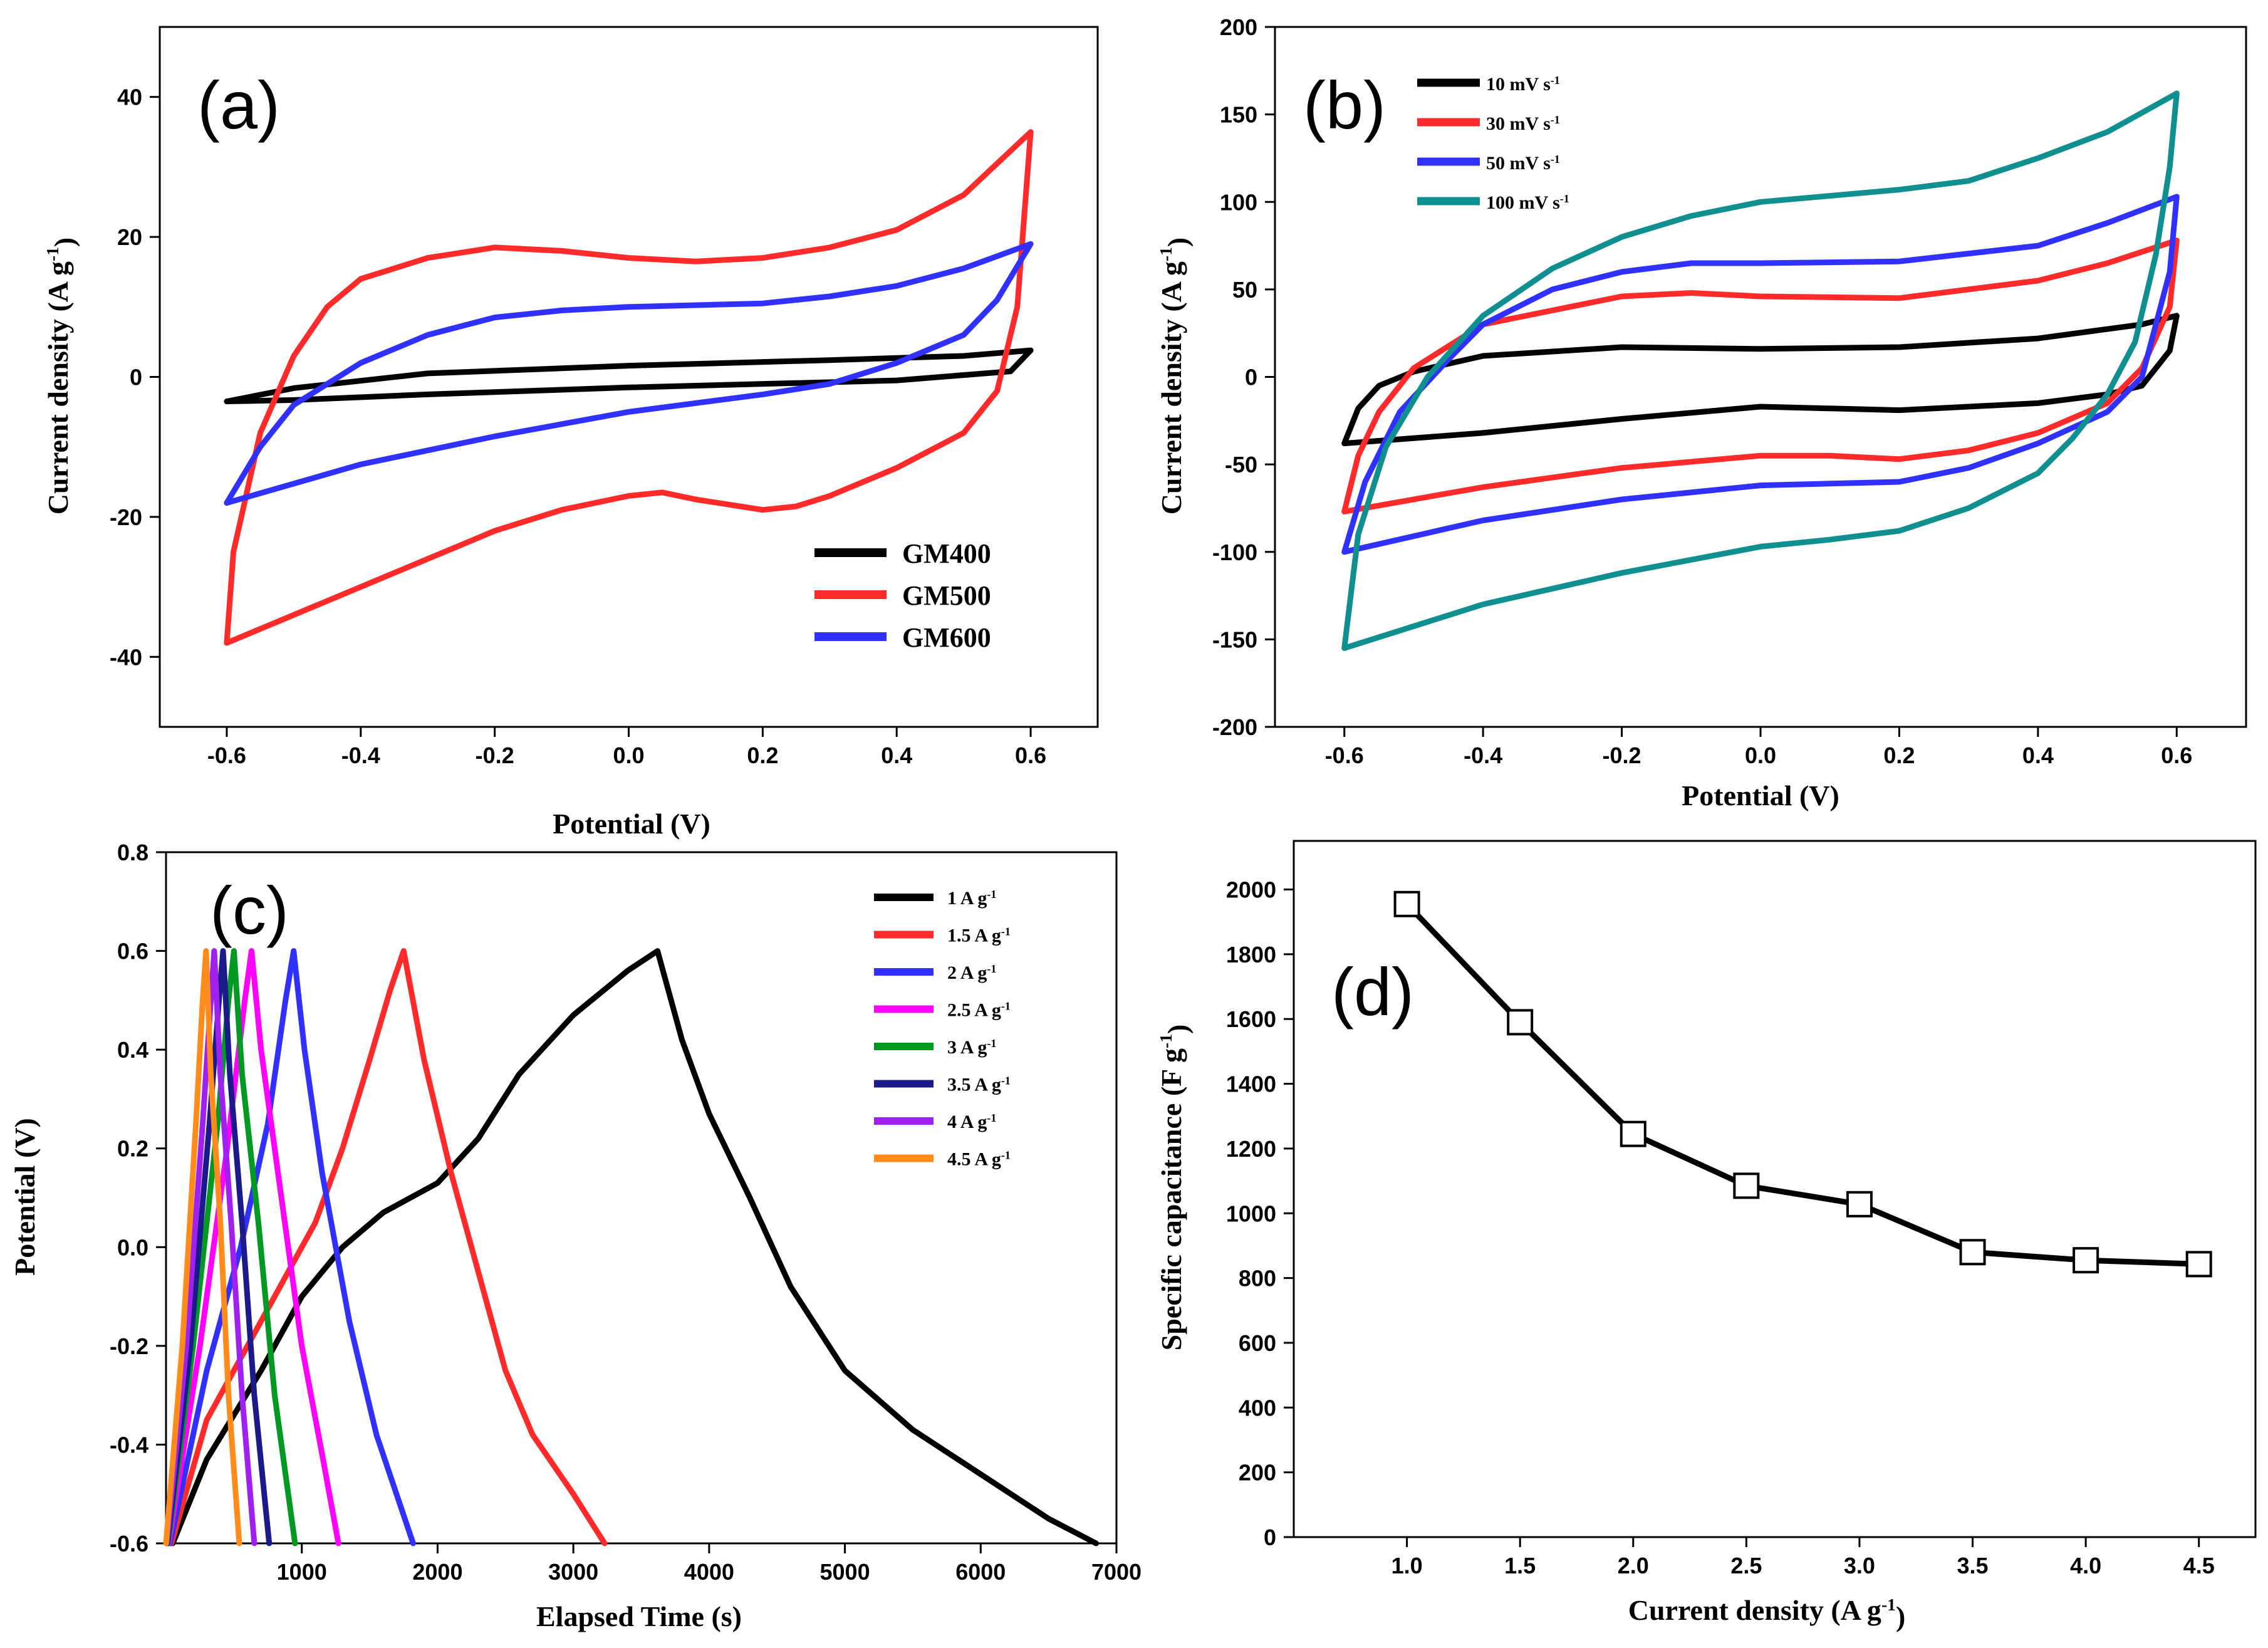 The width and height of the screenshot is (2268, 1648). Describe the element at coordinates (979, 1159) in the screenshot. I see `legend-label: 4.5 A g-1` at that location.